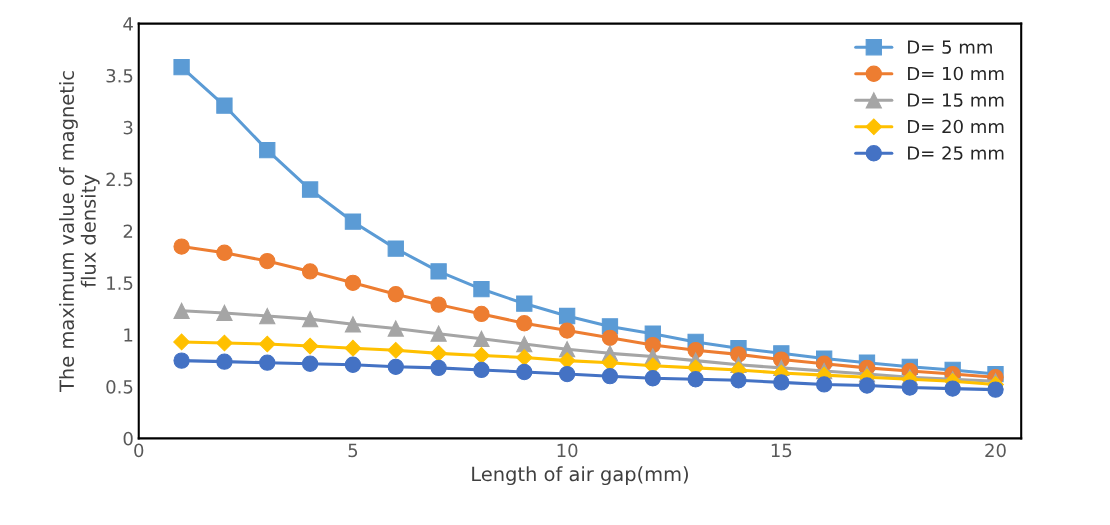 Image resolution: width=1110 pixels, height=525 pixels. I want to click on legend-label: D= 15 mm, so click(956, 100).